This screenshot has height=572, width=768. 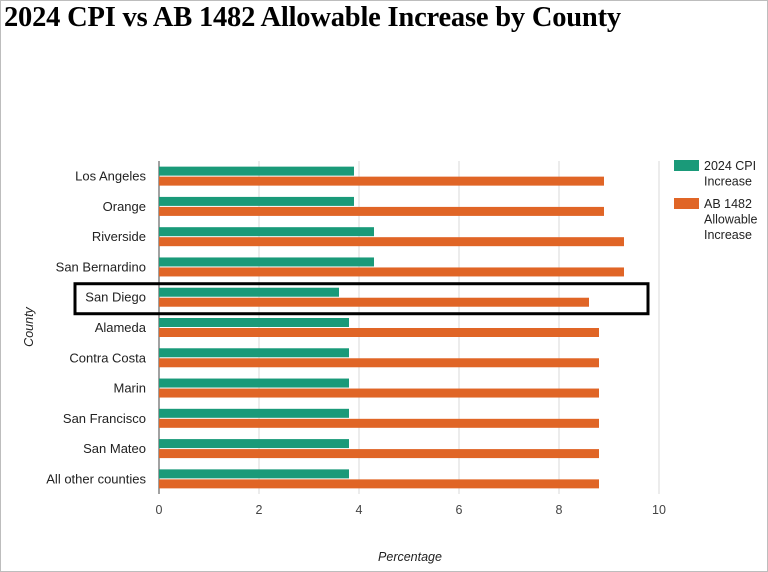 I want to click on category-label-contra-costa: Contra Costa, so click(x=107, y=357).